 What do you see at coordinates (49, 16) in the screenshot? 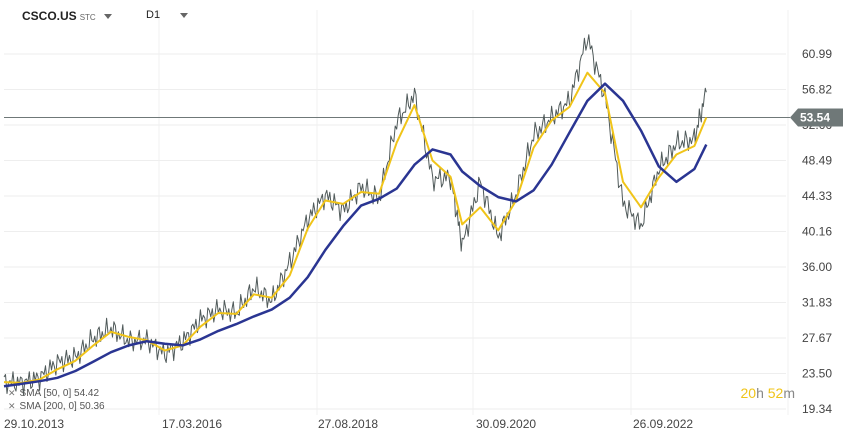
I see `symbol-name: CSCO.US` at bounding box center [49, 16].